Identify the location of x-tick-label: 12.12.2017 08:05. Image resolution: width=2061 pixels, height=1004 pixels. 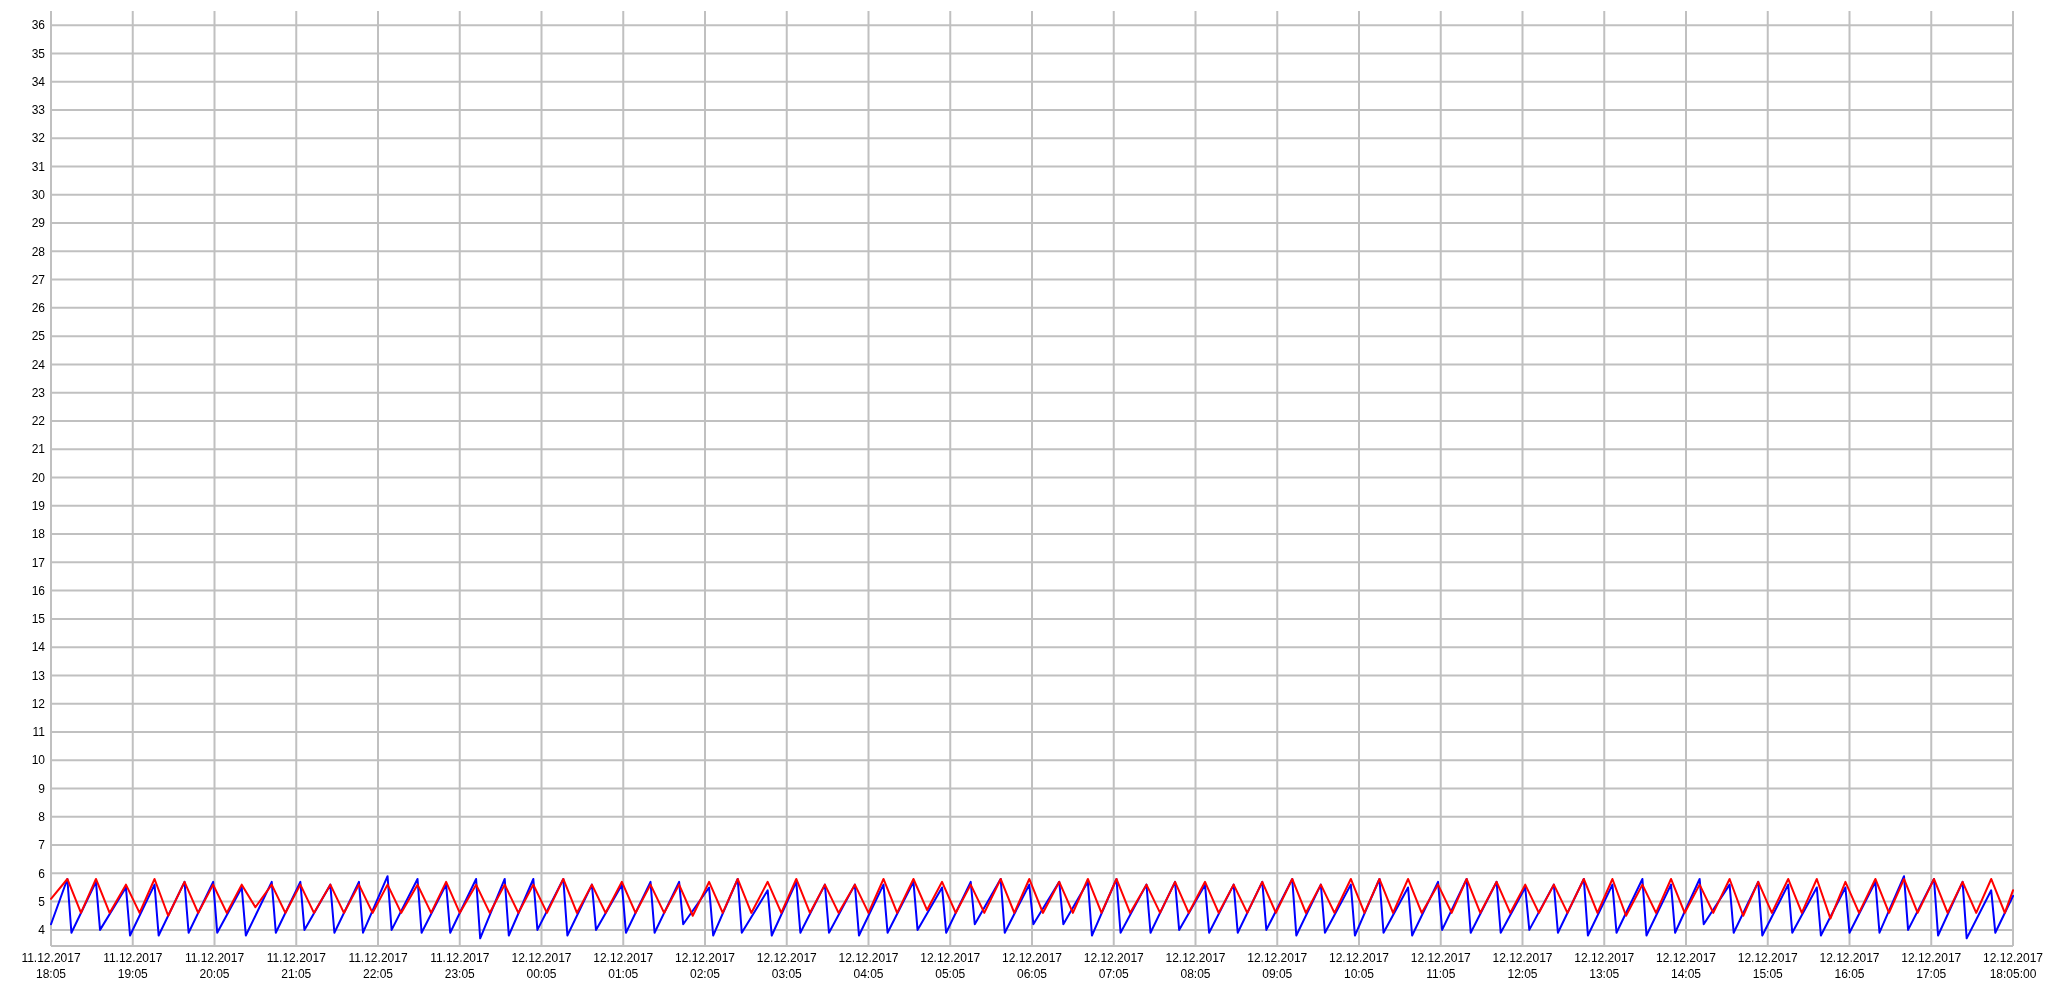
(1195, 966).